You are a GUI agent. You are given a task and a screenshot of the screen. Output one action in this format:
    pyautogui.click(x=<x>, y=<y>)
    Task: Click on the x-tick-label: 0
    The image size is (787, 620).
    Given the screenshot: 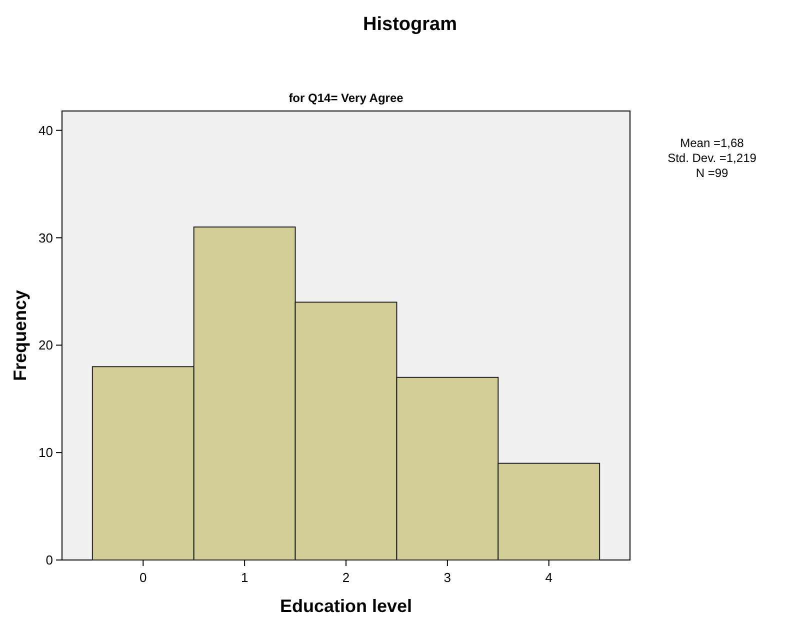 What is the action you would take?
    pyautogui.click(x=143, y=577)
    